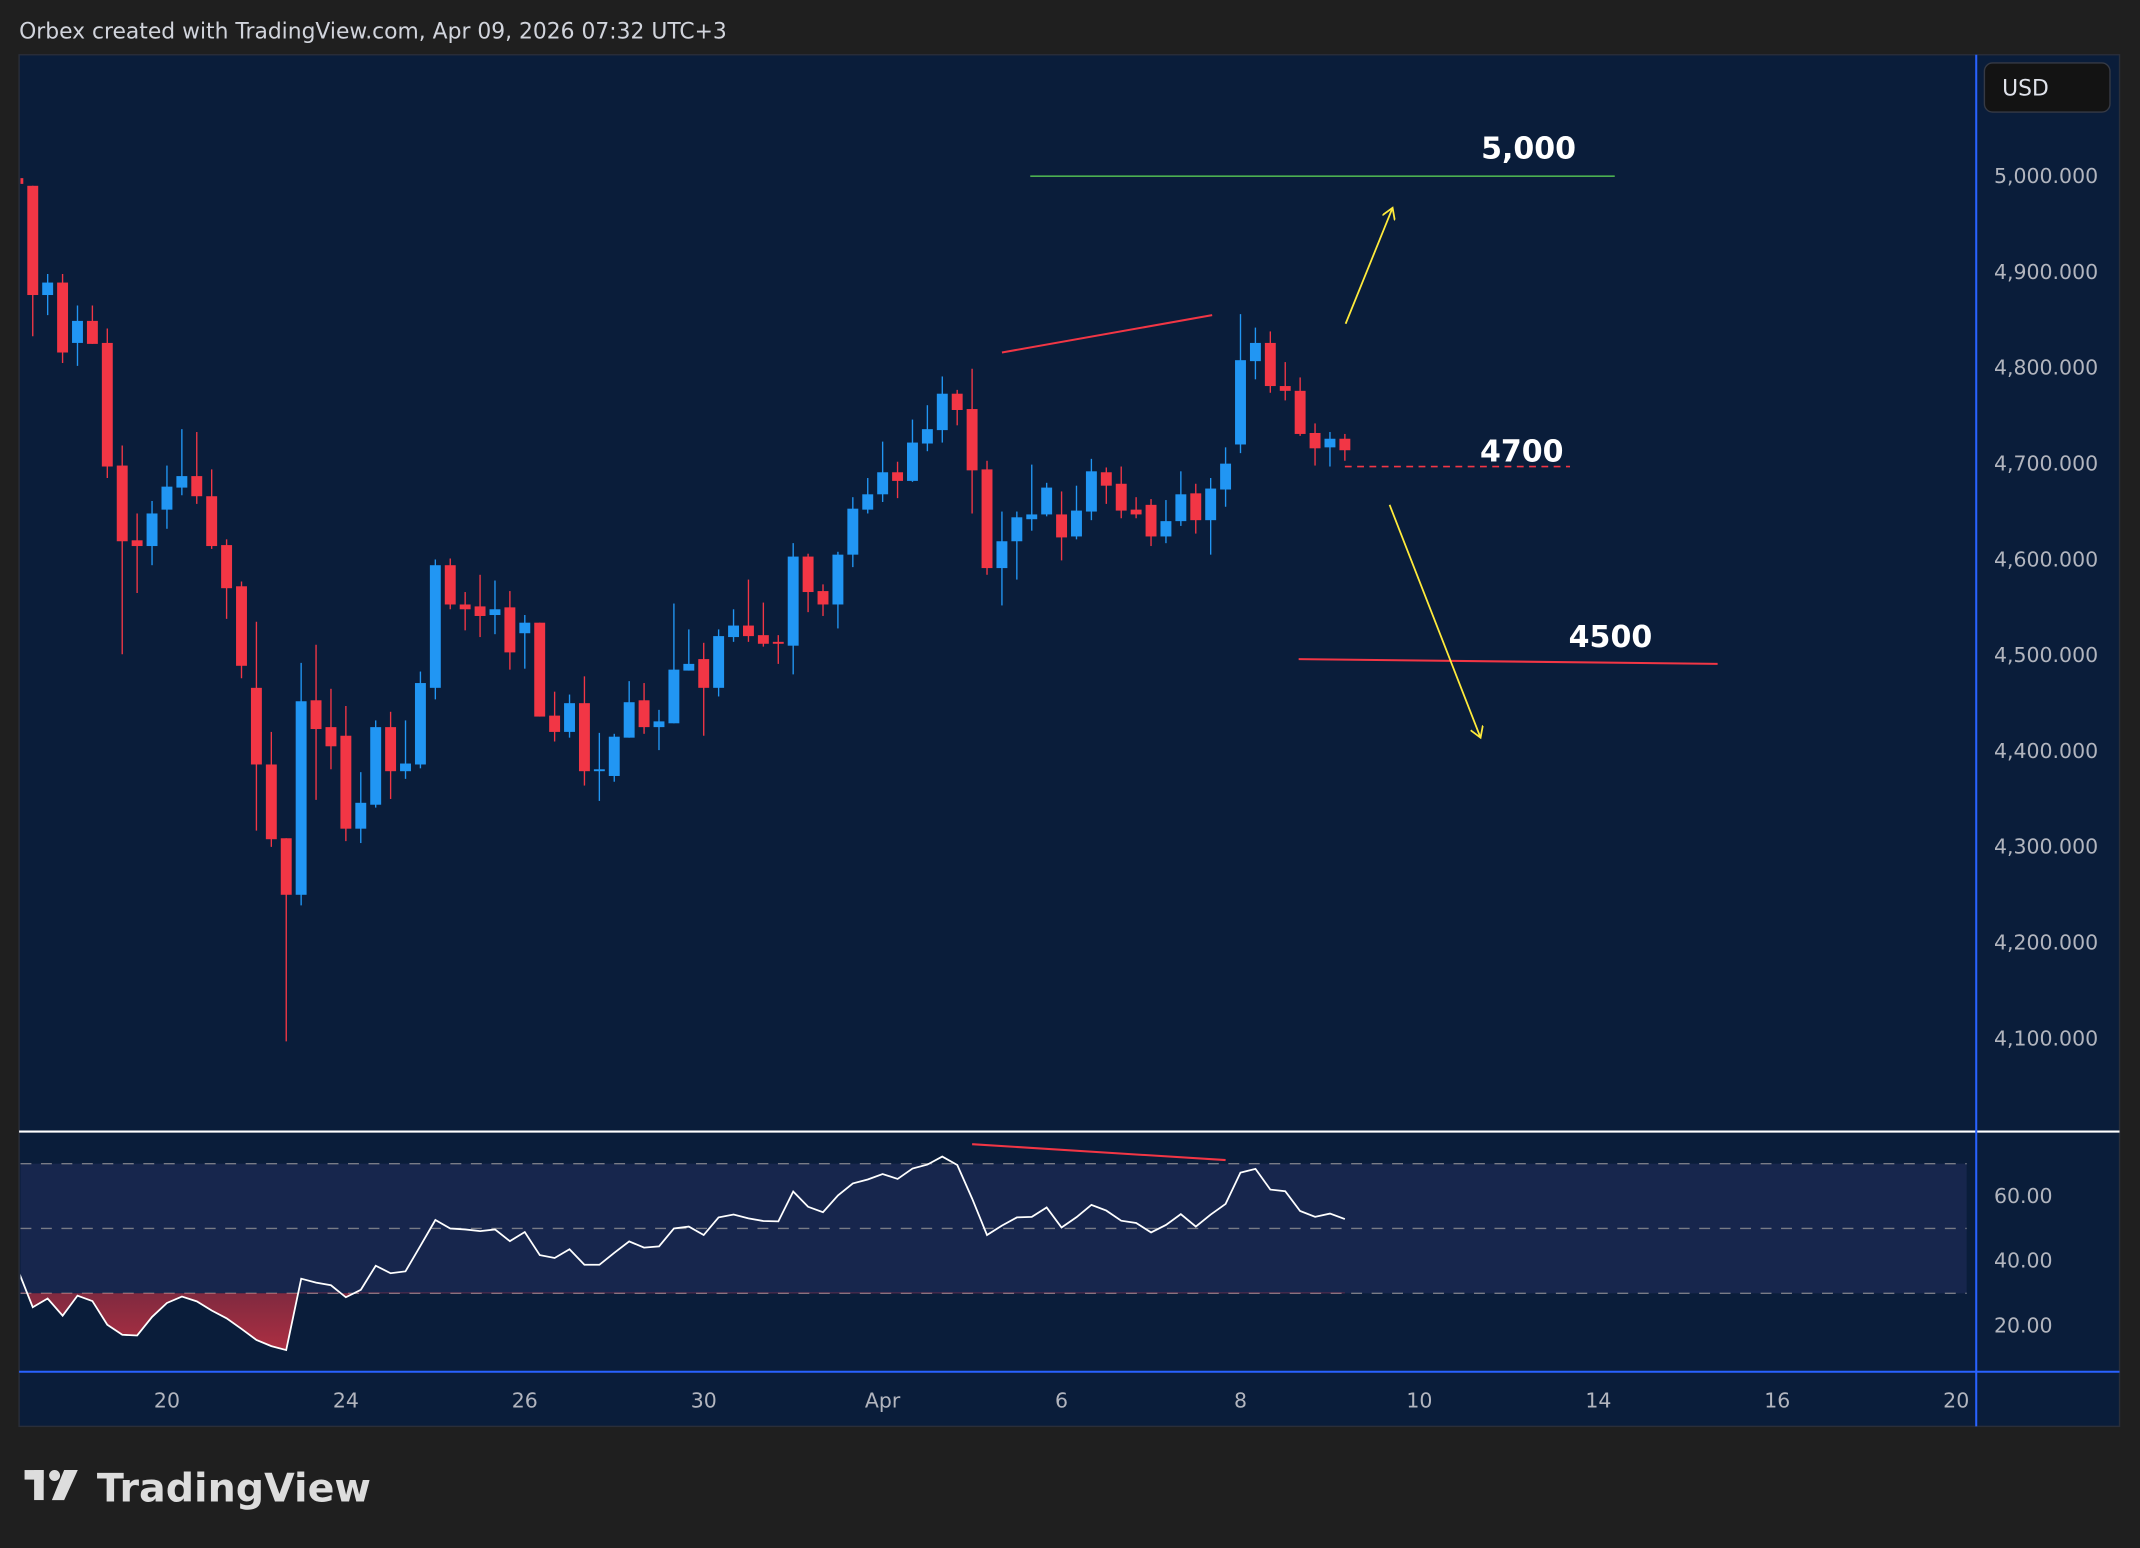  I want to click on rsi-axis: 20.00 40.00 60.00, so click(2023, 1261).